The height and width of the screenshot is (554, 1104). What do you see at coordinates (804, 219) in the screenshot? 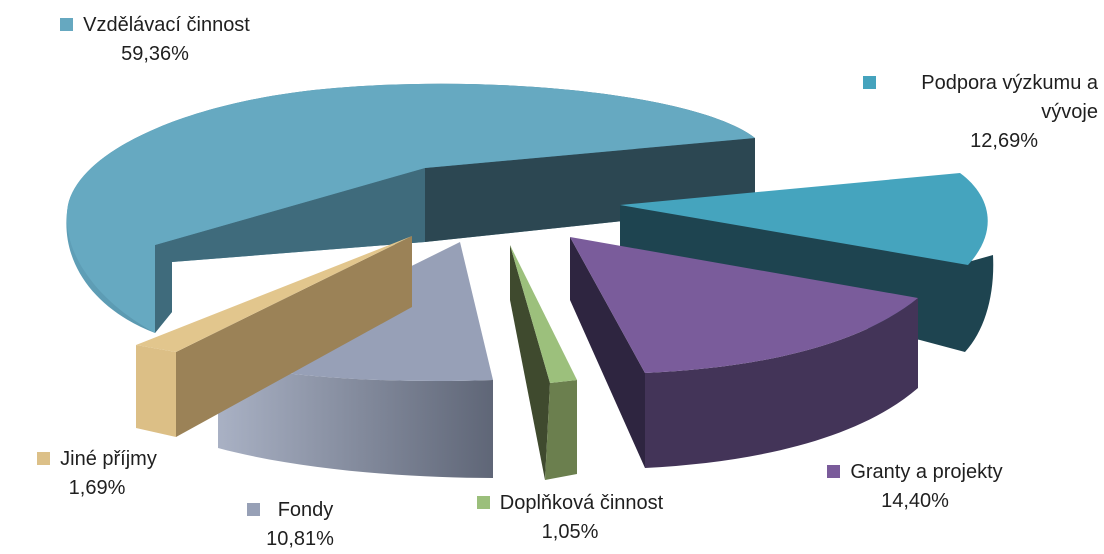
I see `slice-podpora-vyzkumu-top` at bounding box center [804, 219].